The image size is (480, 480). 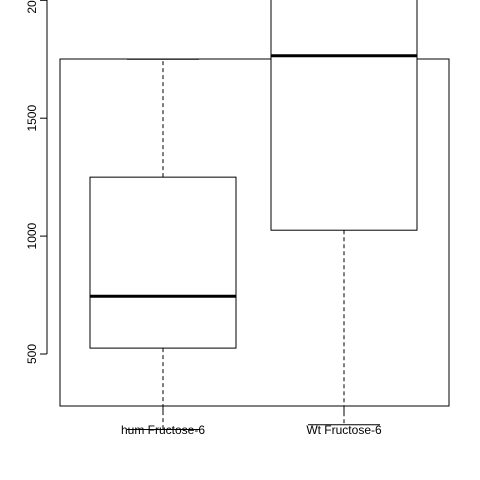 What do you see at coordinates (251, 421) in the screenshot?
I see `x-axis: hum Fructose-6 Wt Fructose-6` at bounding box center [251, 421].